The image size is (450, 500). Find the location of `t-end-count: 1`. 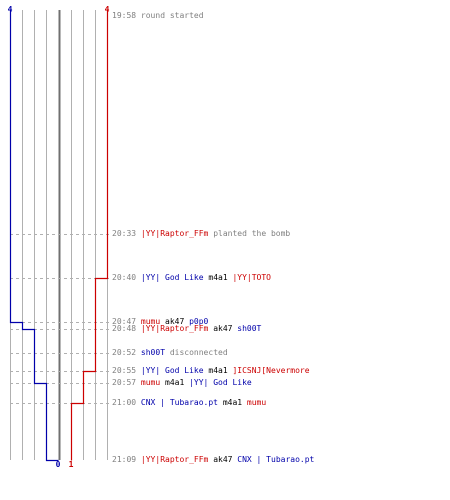

t-end-count: 1 is located at coordinates (71, 464).